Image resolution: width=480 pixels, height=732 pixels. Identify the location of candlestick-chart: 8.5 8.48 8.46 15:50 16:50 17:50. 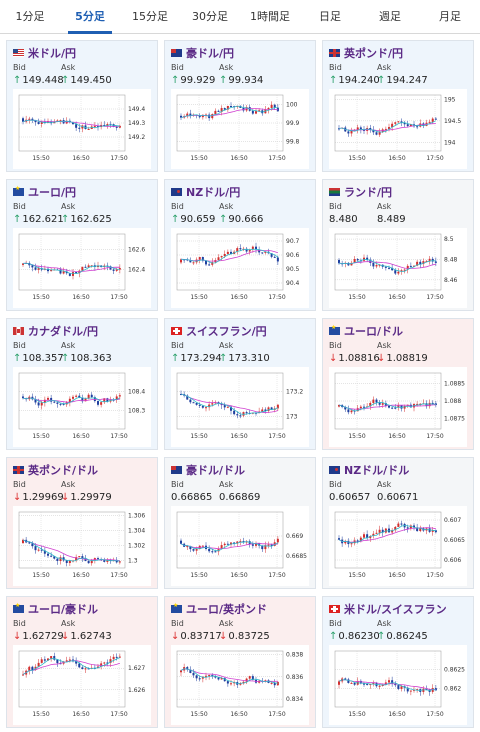
(396, 267).